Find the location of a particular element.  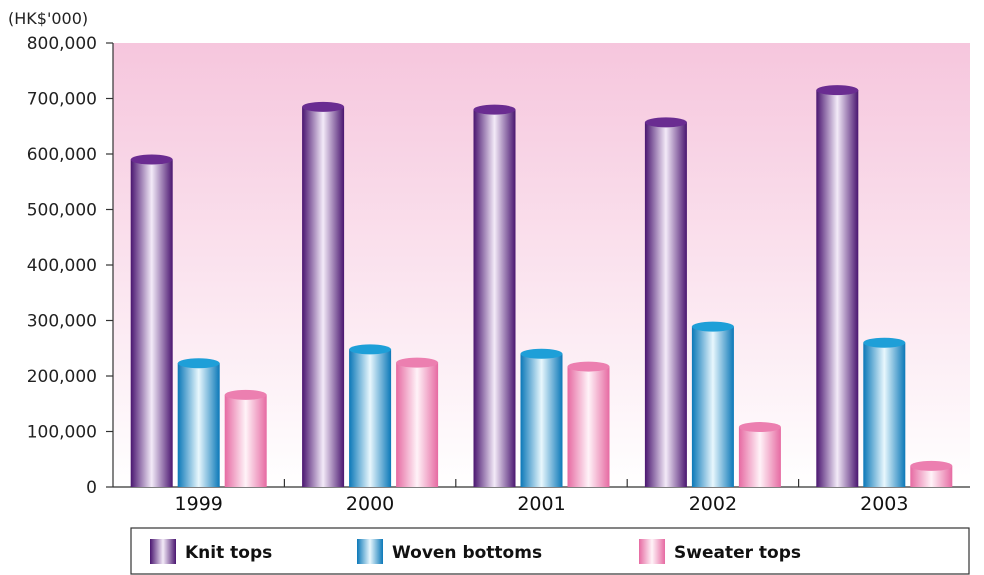

y-tick-label: 500,000 is located at coordinates (62, 211).